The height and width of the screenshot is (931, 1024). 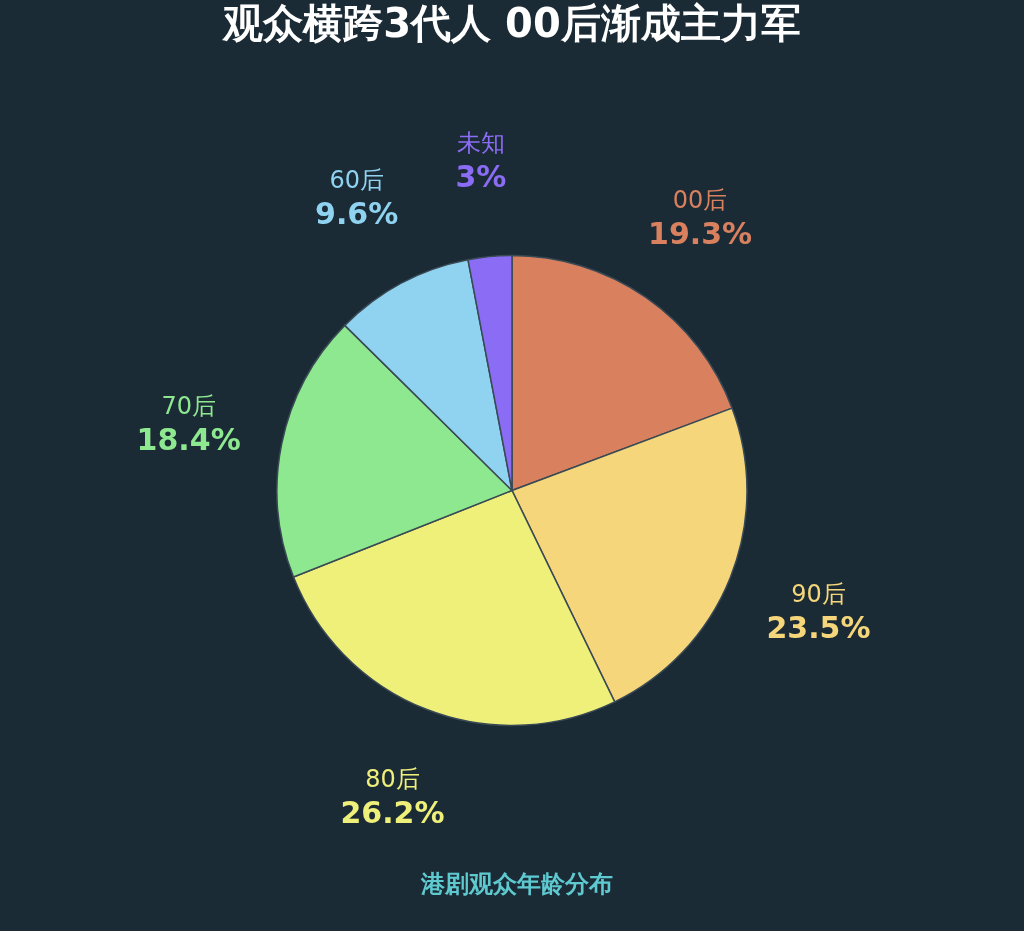 What do you see at coordinates (818, 627) in the screenshot?
I see `data-label: 23.5%` at bounding box center [818, 627].